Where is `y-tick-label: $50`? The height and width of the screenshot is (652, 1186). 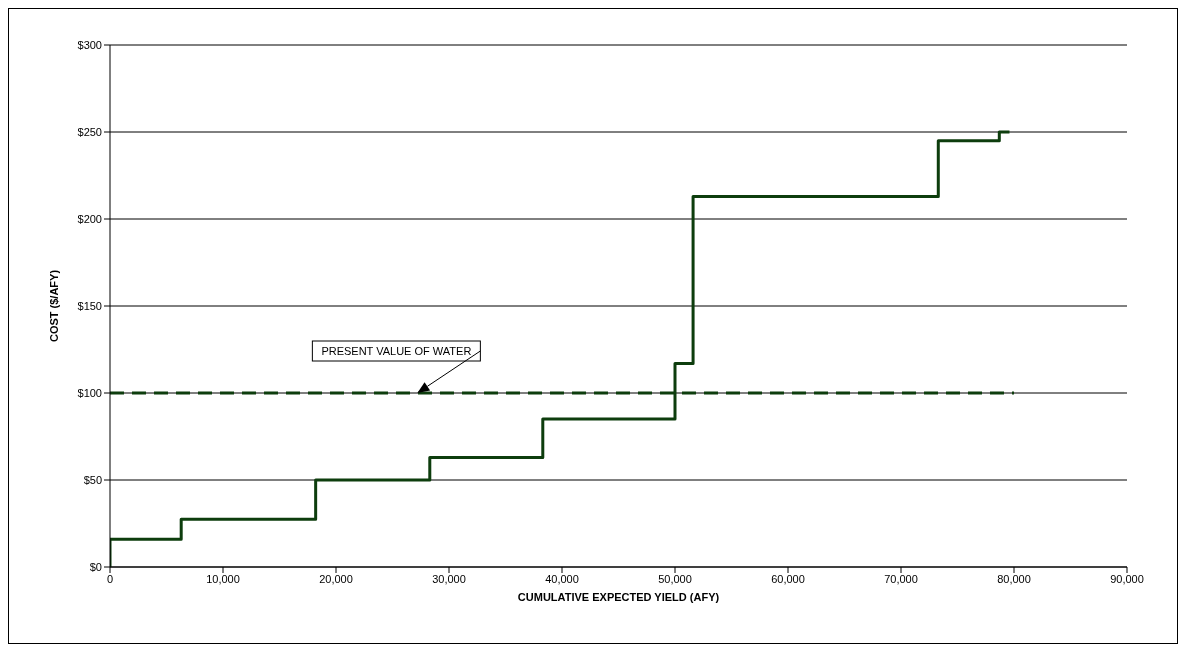
y-tick-label: $50 is located at coordinates (92, 479).